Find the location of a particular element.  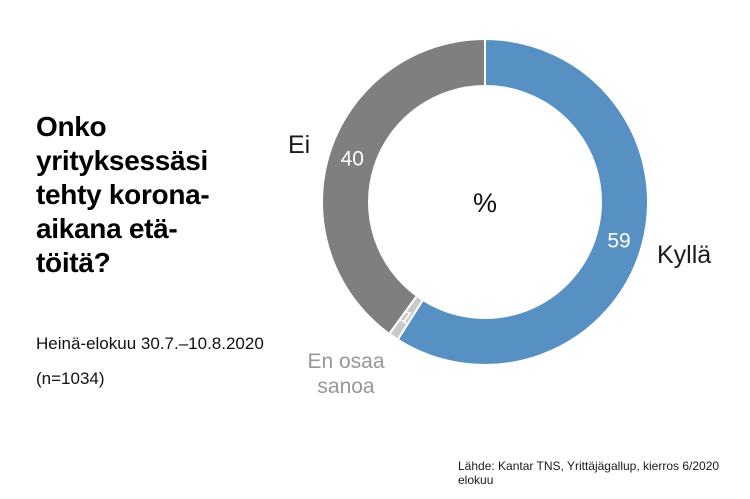

survey-period: Heinä-elokuu 30.7.–10.8.2020 is located at coordinates (150, 343).